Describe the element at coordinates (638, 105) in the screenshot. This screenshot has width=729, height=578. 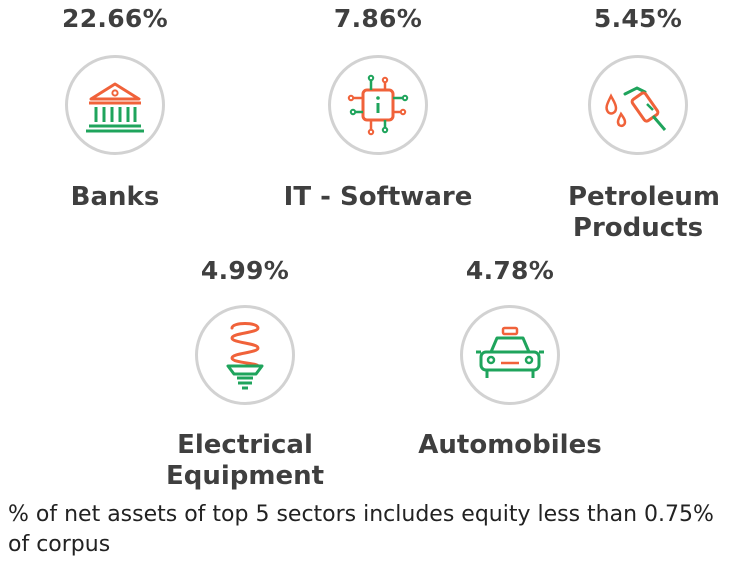
I see `fuel-nozzle-icon` at that location.